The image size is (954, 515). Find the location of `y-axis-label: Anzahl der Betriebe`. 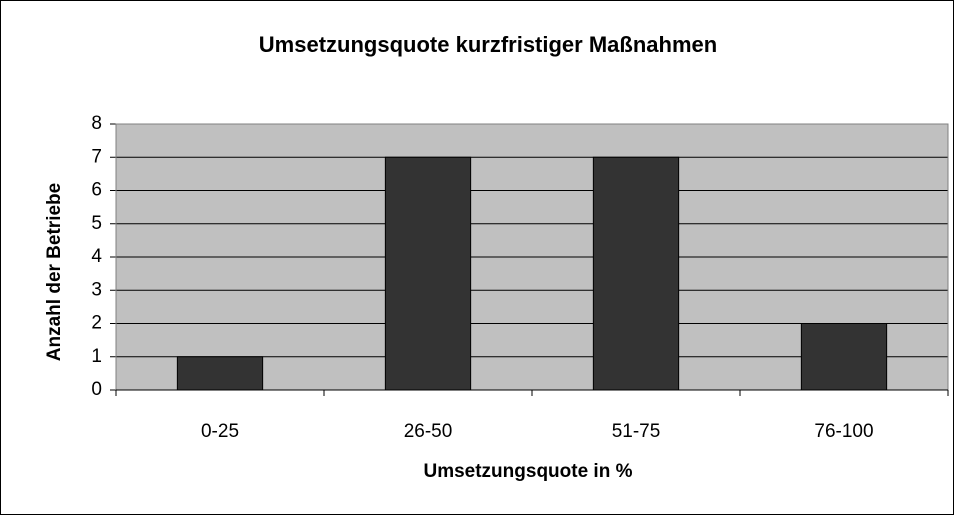

y-axis-label: Anzahl der Betriebe is located at coordinates (54, 272).